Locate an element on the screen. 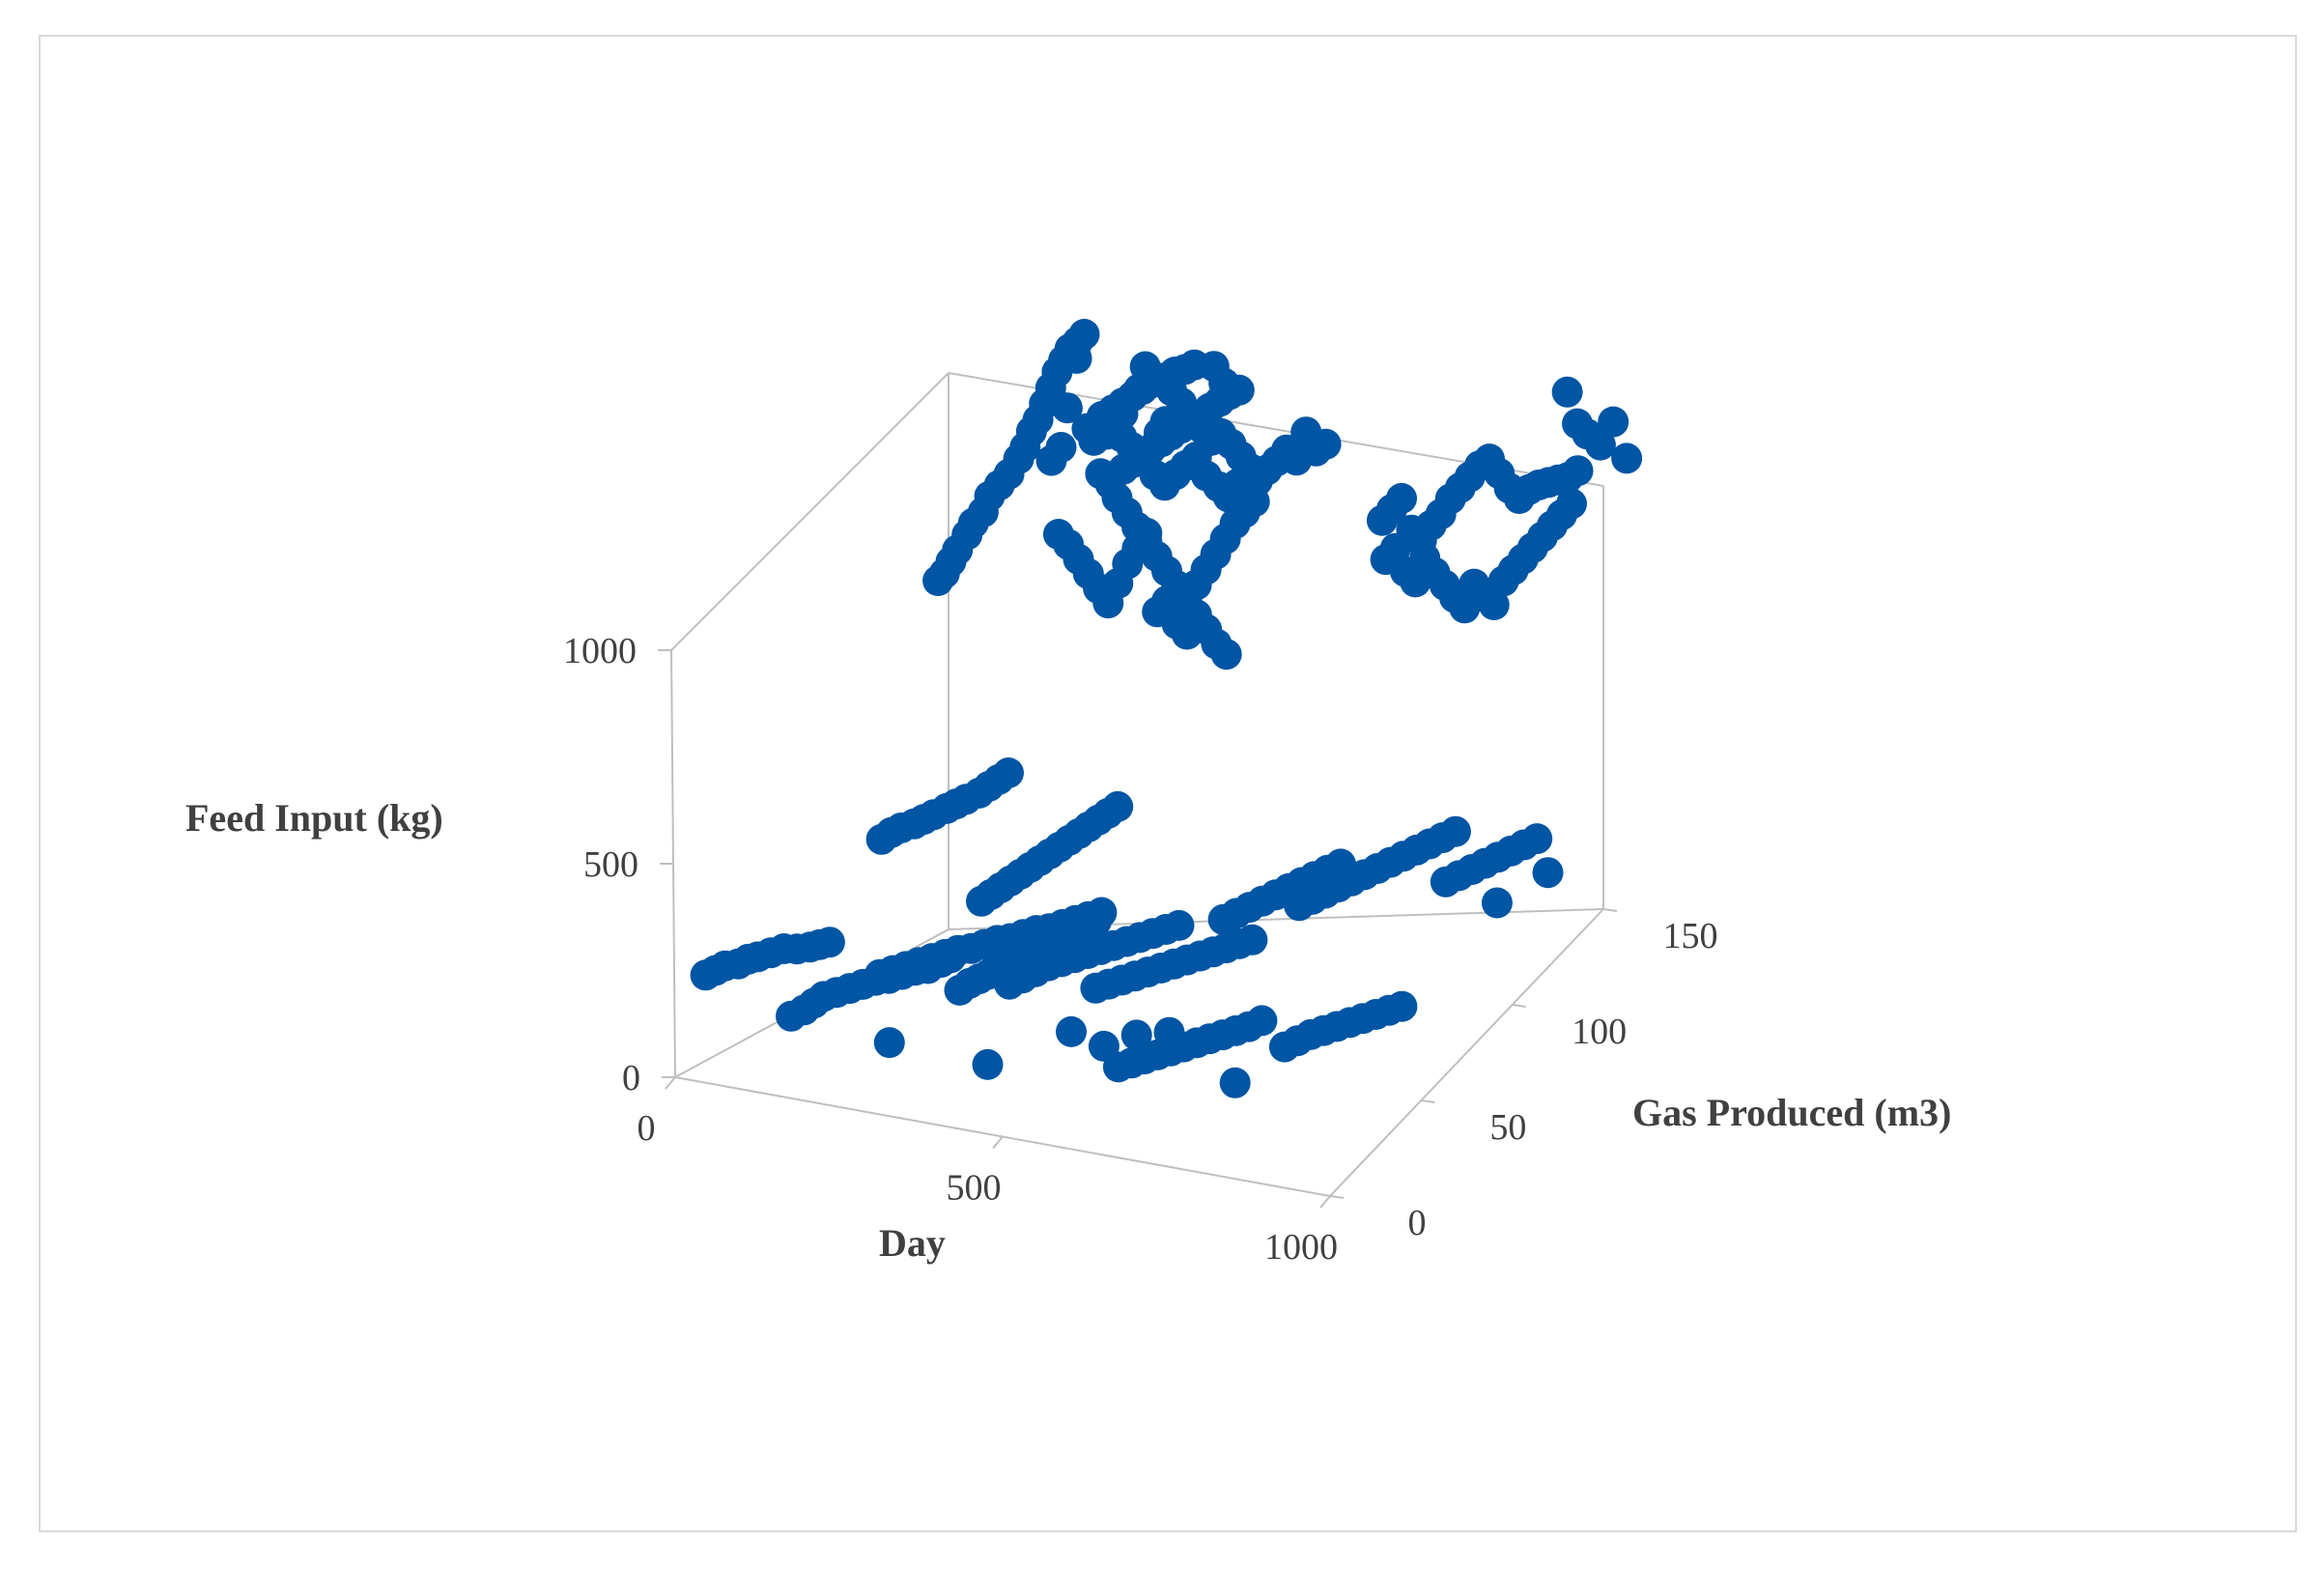  x-tick-label: 500 is located at coordinates (974, 1188).